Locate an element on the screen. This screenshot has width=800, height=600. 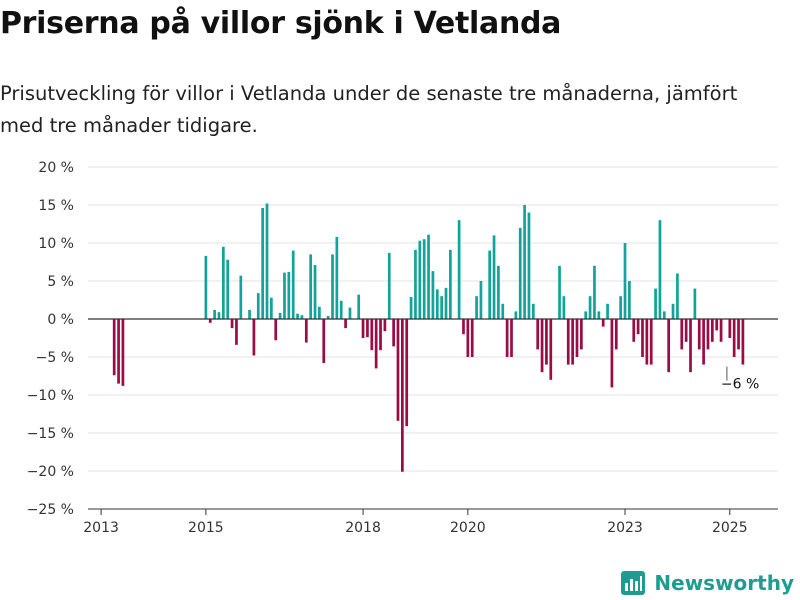
y-tick-label: 20 % is located at coordinates (56, 168).